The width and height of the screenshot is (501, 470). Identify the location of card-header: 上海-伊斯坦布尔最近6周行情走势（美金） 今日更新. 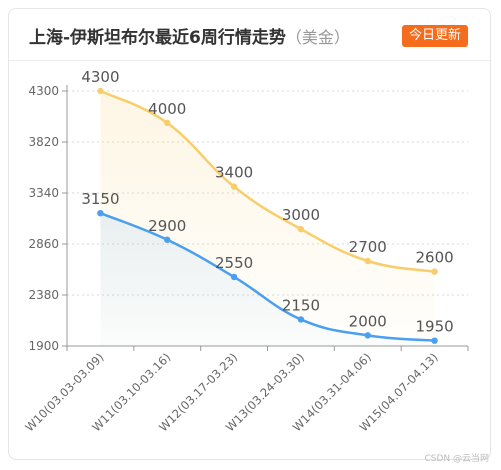
(249, 35).